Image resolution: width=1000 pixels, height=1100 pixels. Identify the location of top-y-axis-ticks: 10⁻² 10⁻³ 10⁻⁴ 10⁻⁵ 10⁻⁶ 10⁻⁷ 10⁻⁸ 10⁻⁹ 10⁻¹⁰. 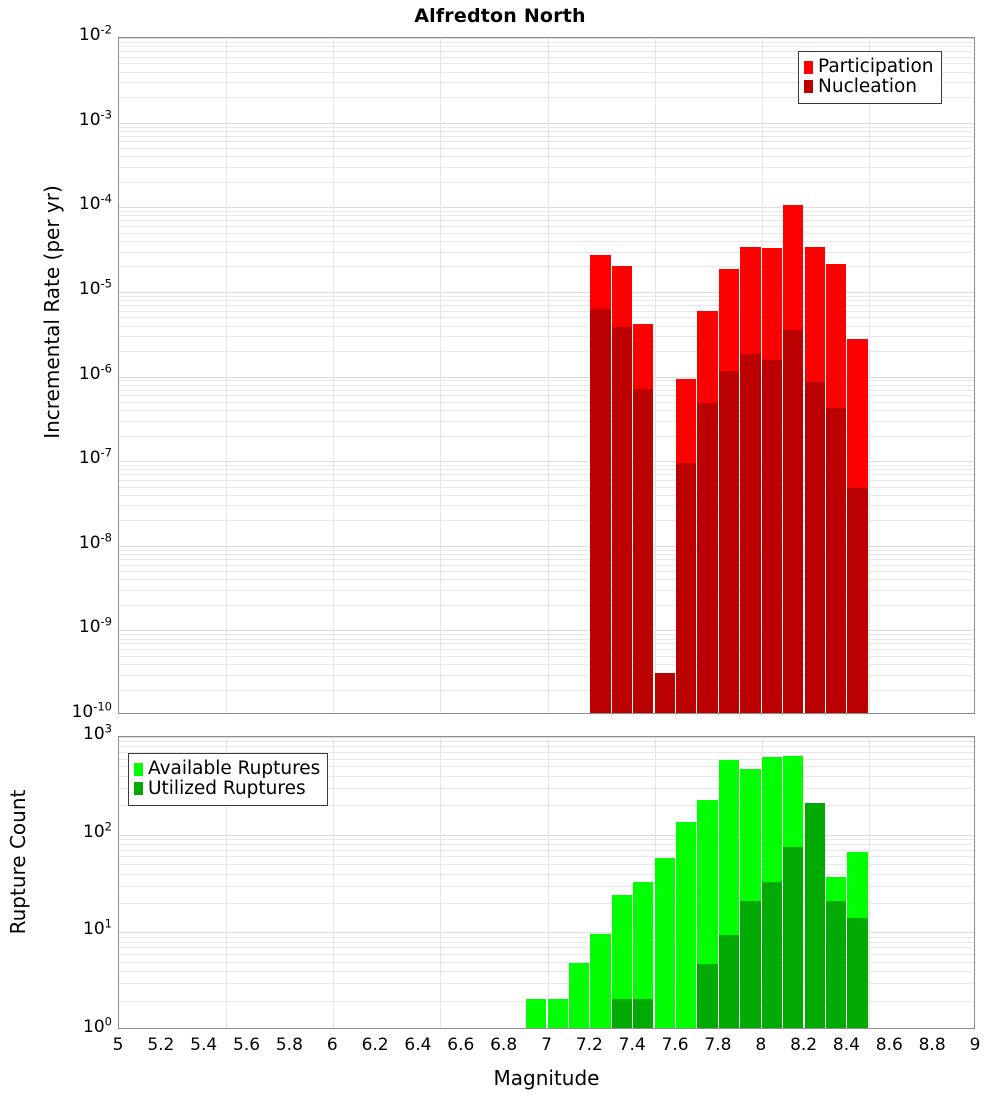
(56, 372).